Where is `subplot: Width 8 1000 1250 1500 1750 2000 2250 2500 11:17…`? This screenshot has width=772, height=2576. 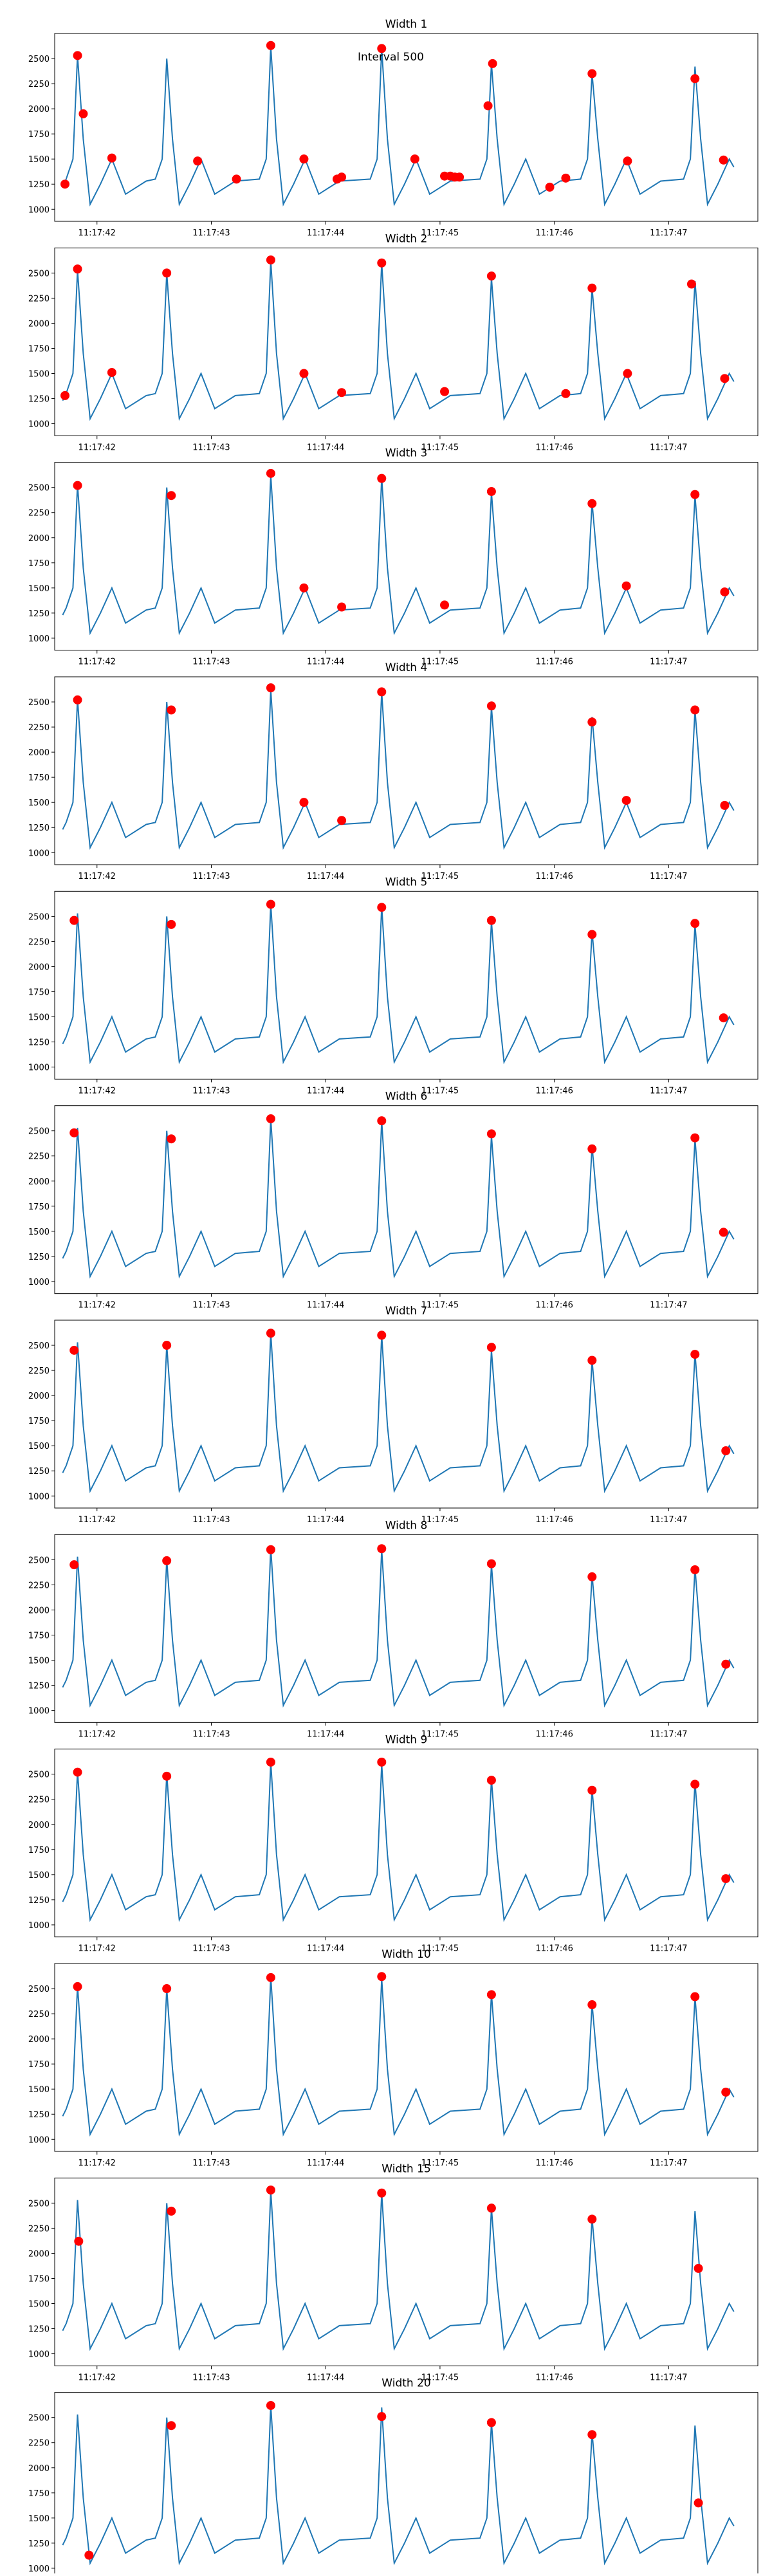 subplot: Width 8 1000 1250 1500 1750 2000 2250 2500 11:17… is located at coordinates (393, 1629).